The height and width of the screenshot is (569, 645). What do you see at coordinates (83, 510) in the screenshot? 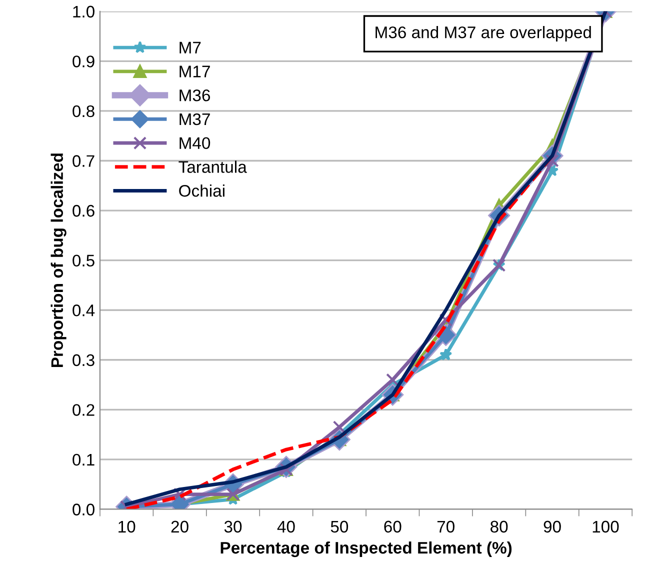
I see `y-tick-label: 0.0` at bounding box center [83, 510].